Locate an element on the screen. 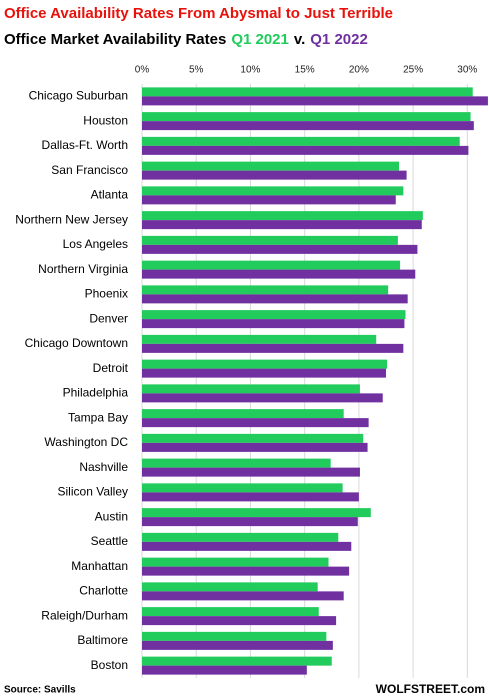 The width and height of the screenshot is (489, 700). y-tick-label: Houston is located at coordinates (105, 120).